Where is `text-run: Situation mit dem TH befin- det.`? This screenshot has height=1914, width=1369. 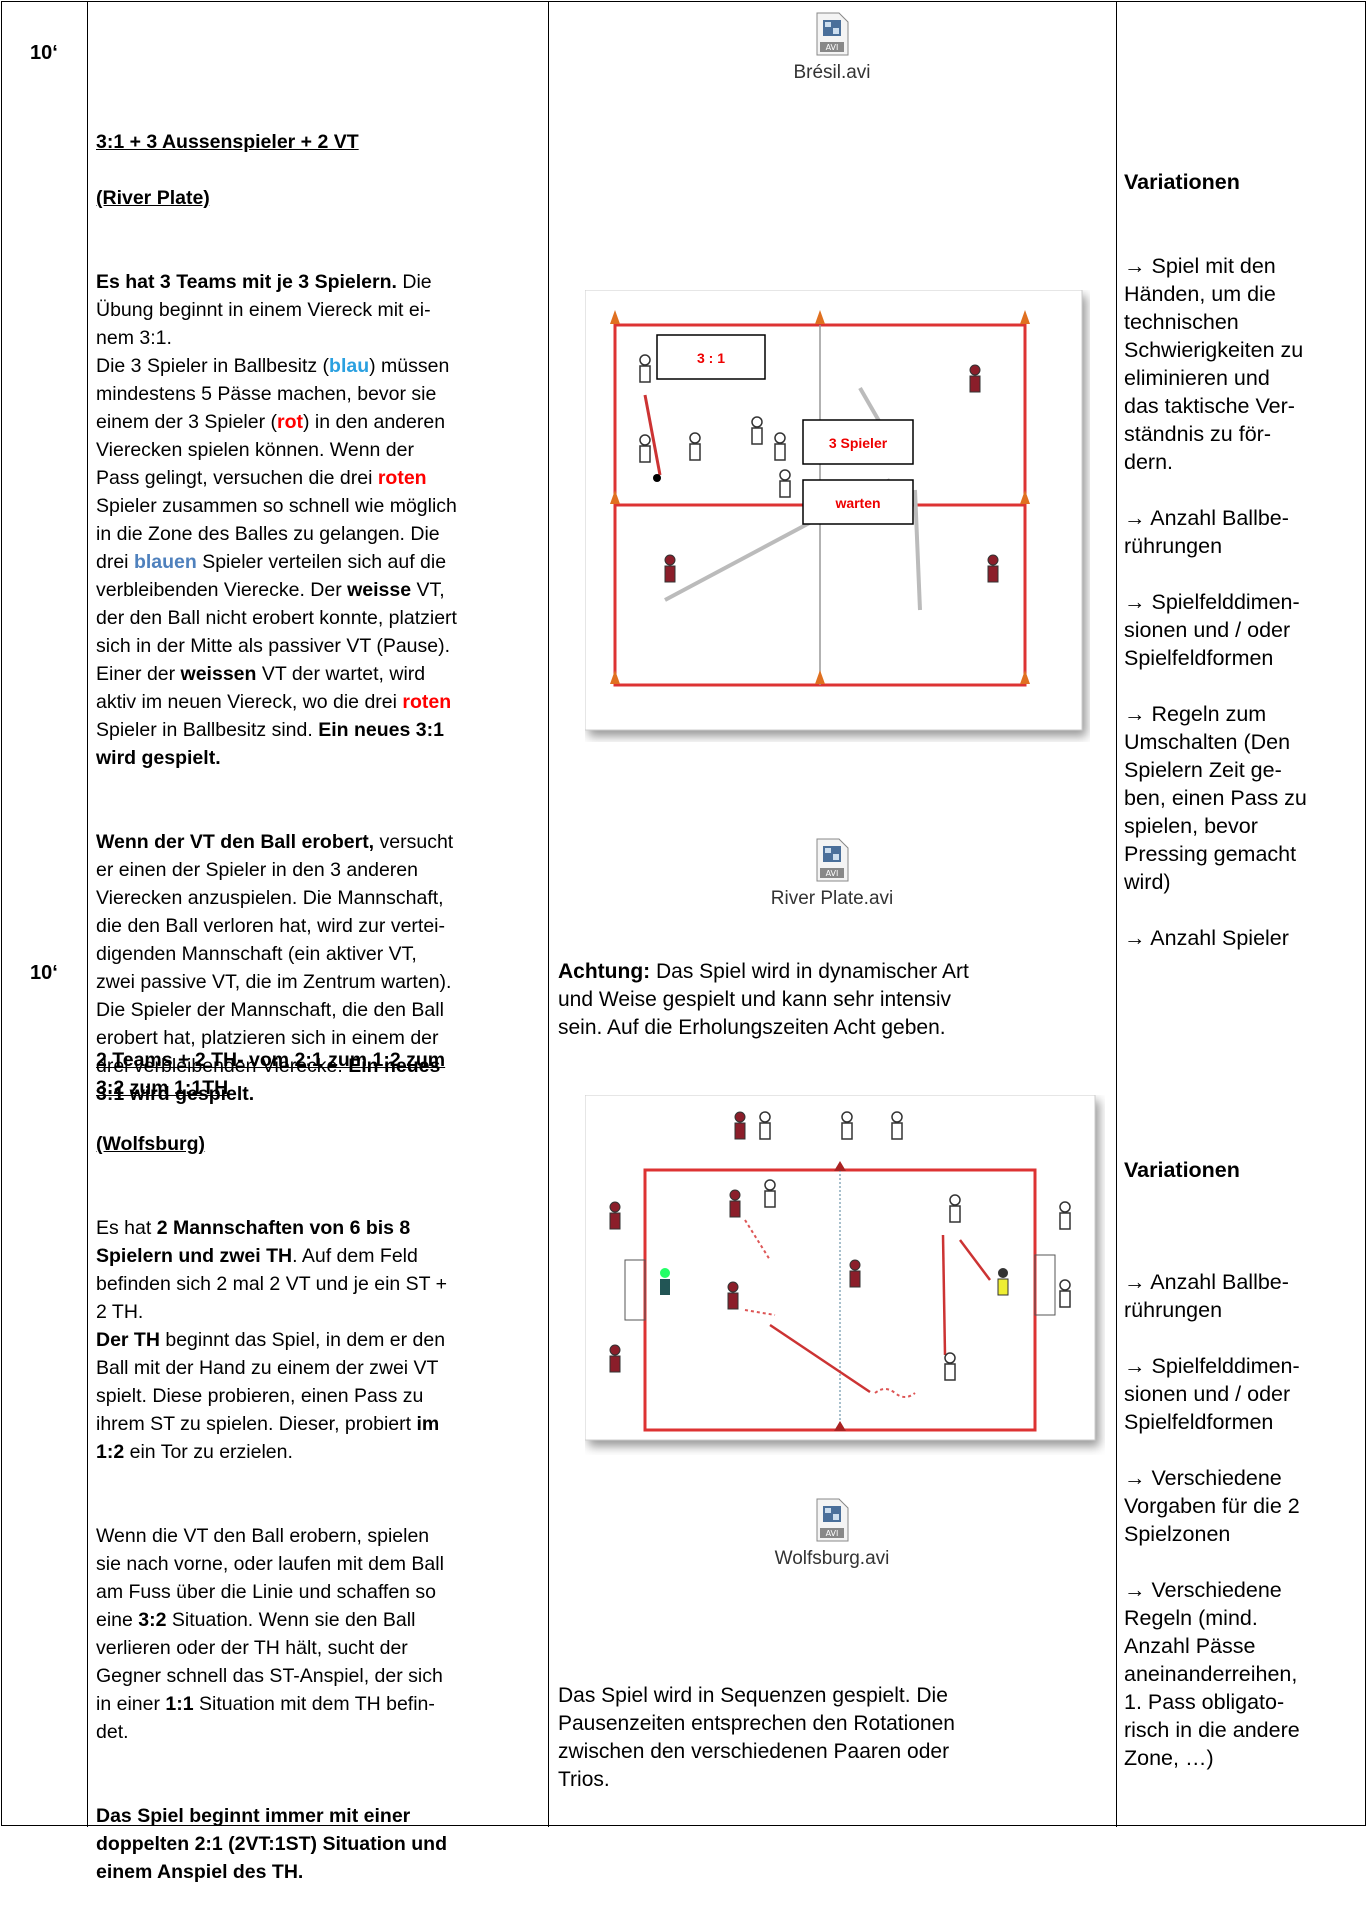
text-run: Situation mit dem TH befin- det. is located at coordinates (265, 1718).